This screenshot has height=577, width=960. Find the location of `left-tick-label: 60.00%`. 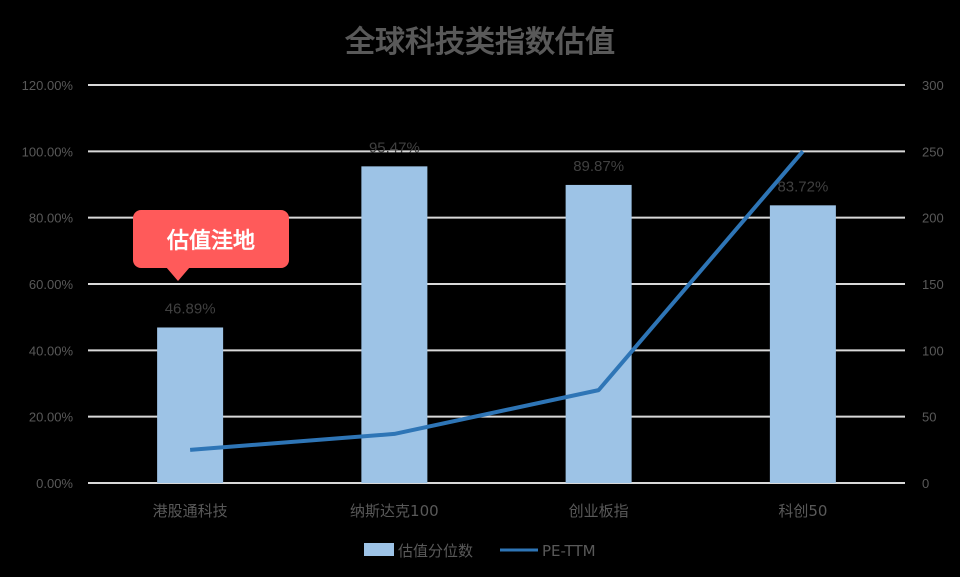

left-tick-label: 60.00% is located at coordinates (51, 284).